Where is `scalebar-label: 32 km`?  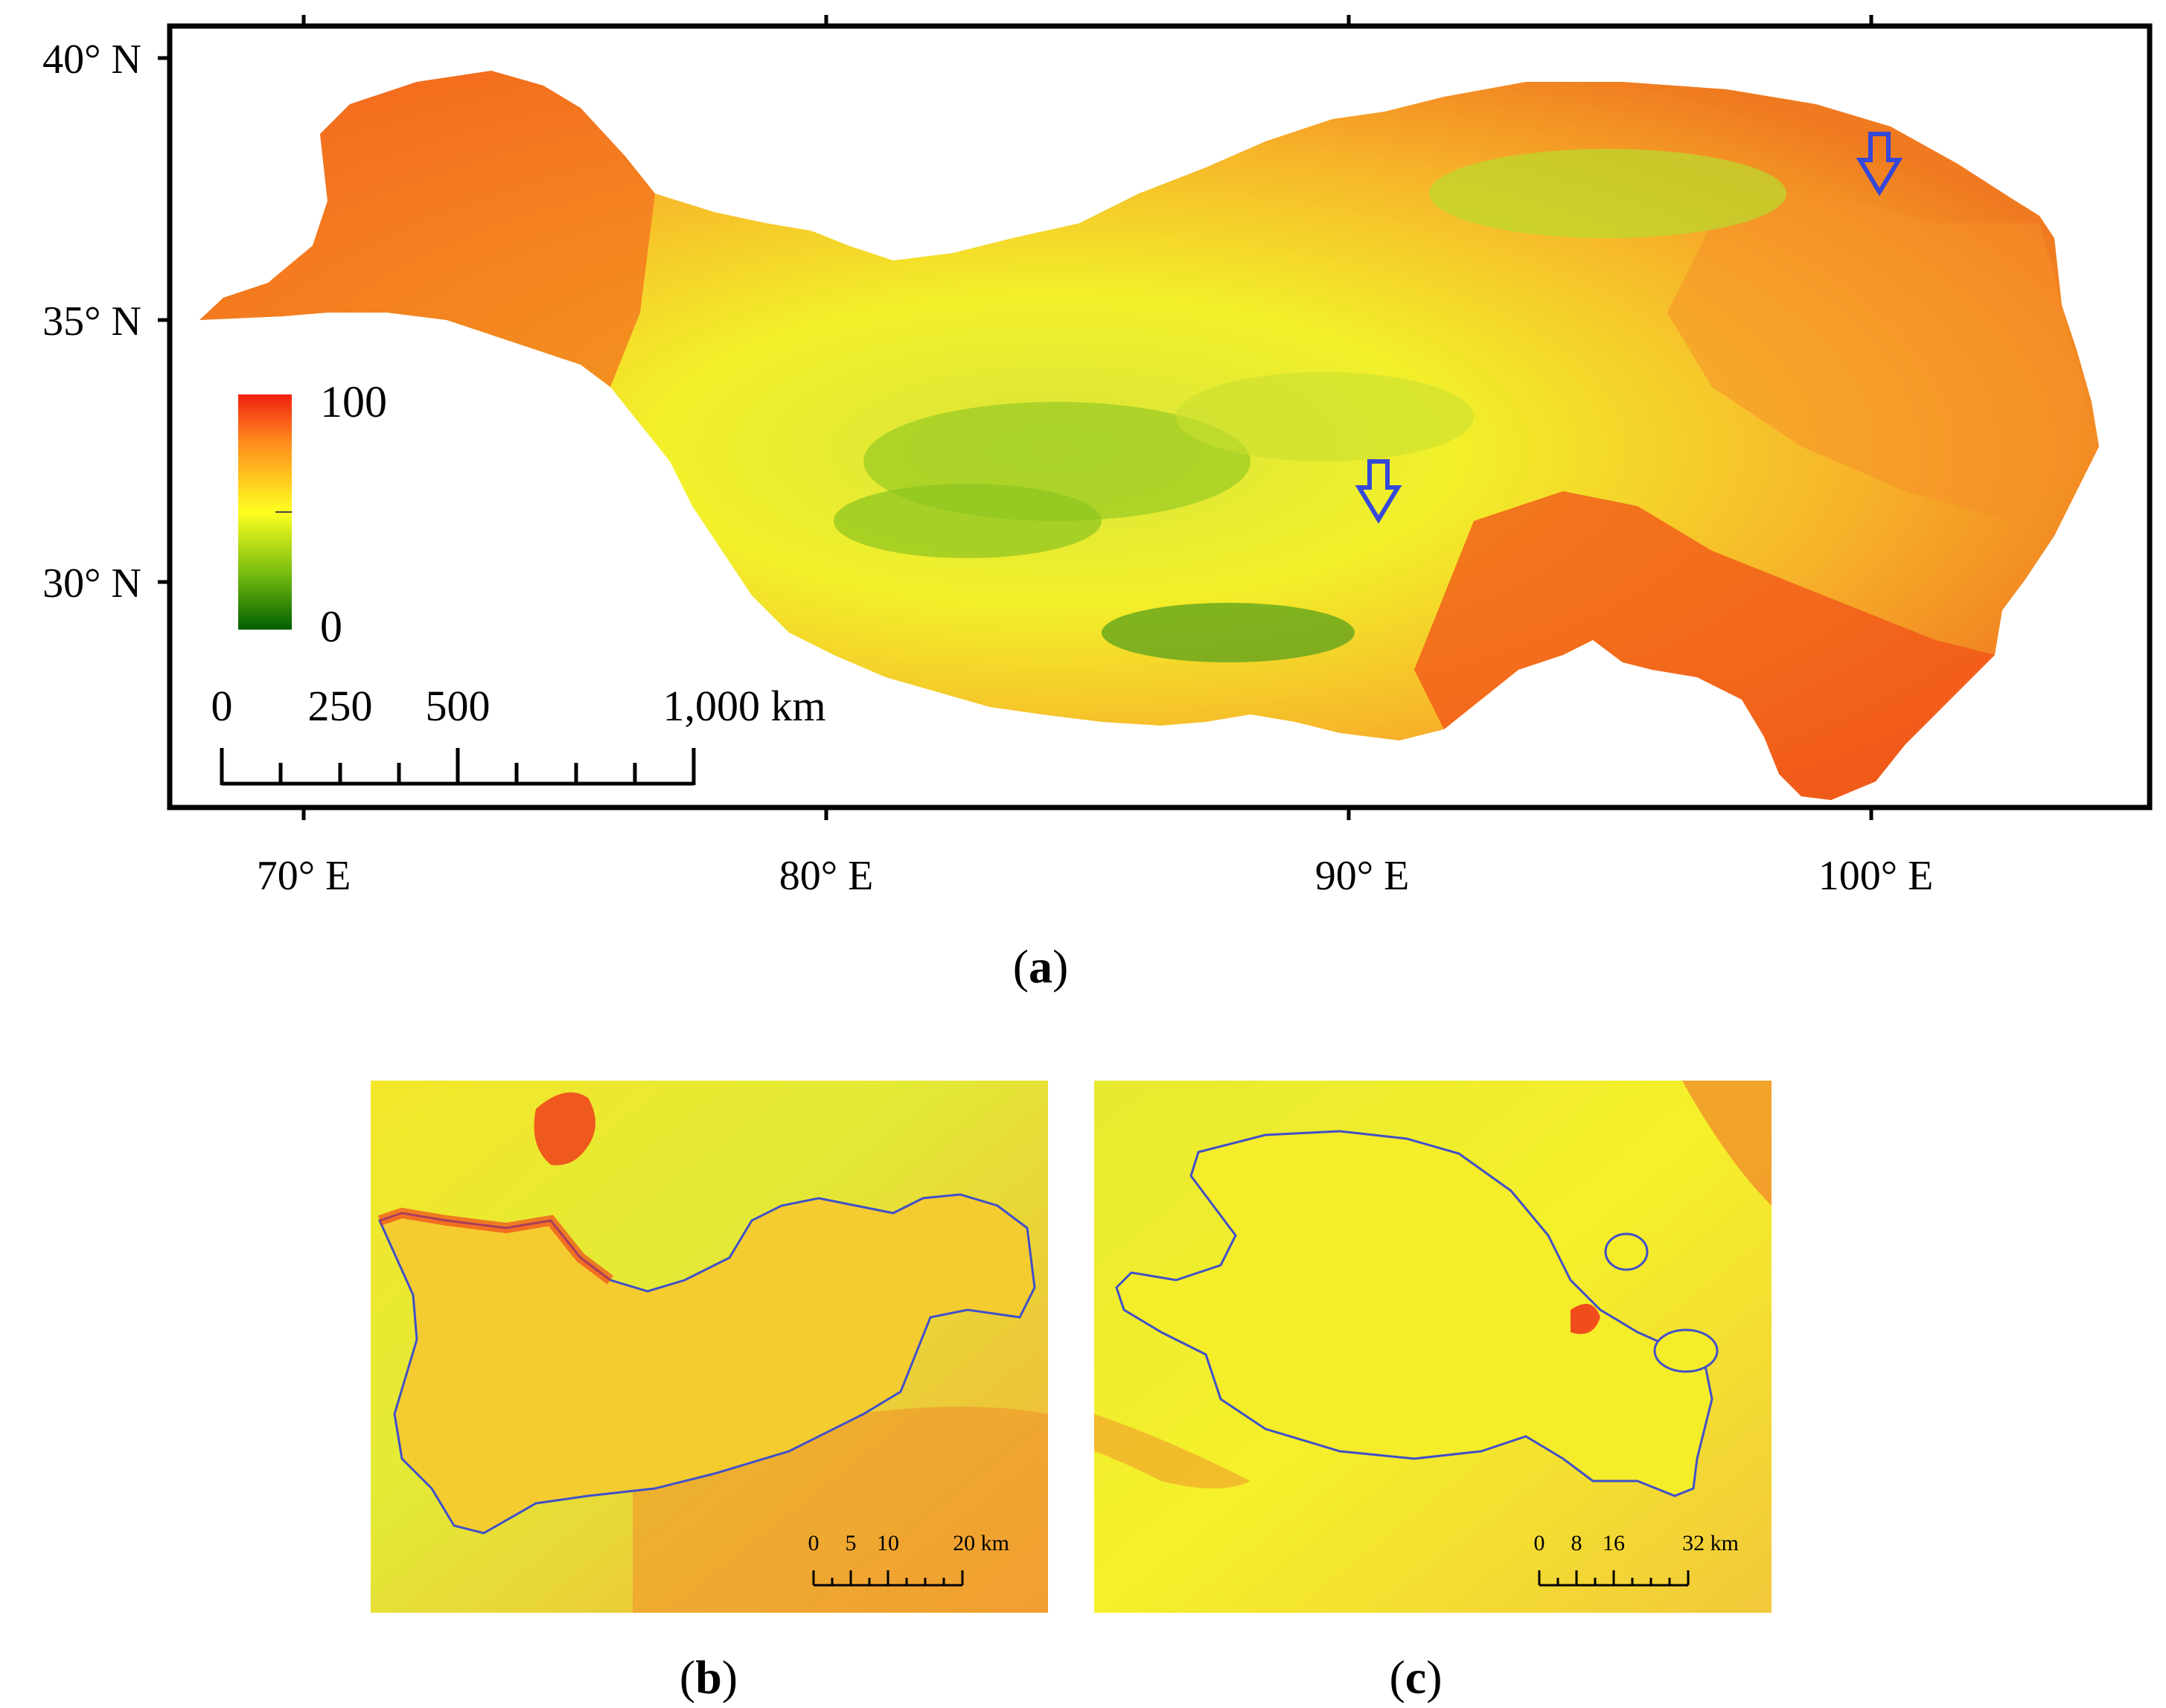 scalebar-label: 32 km is located at coordinates (1710, 1543).